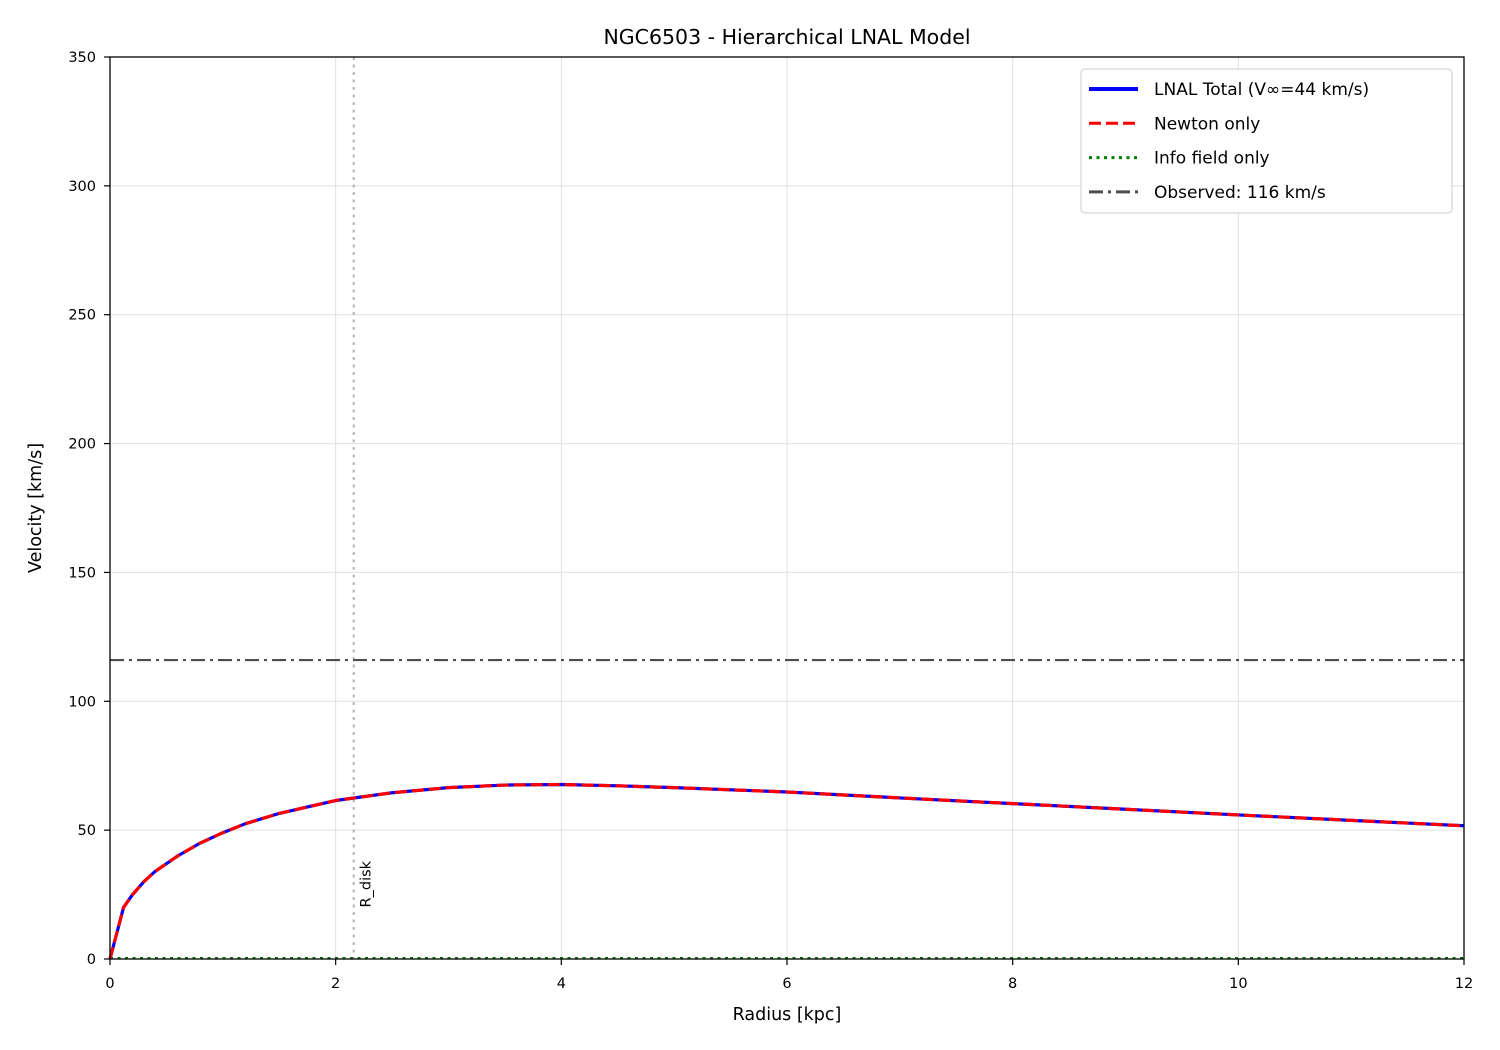  Describe the element at coordinates (1212, 159) in the screenshot. I see `legend-label: Info field only` at that location.